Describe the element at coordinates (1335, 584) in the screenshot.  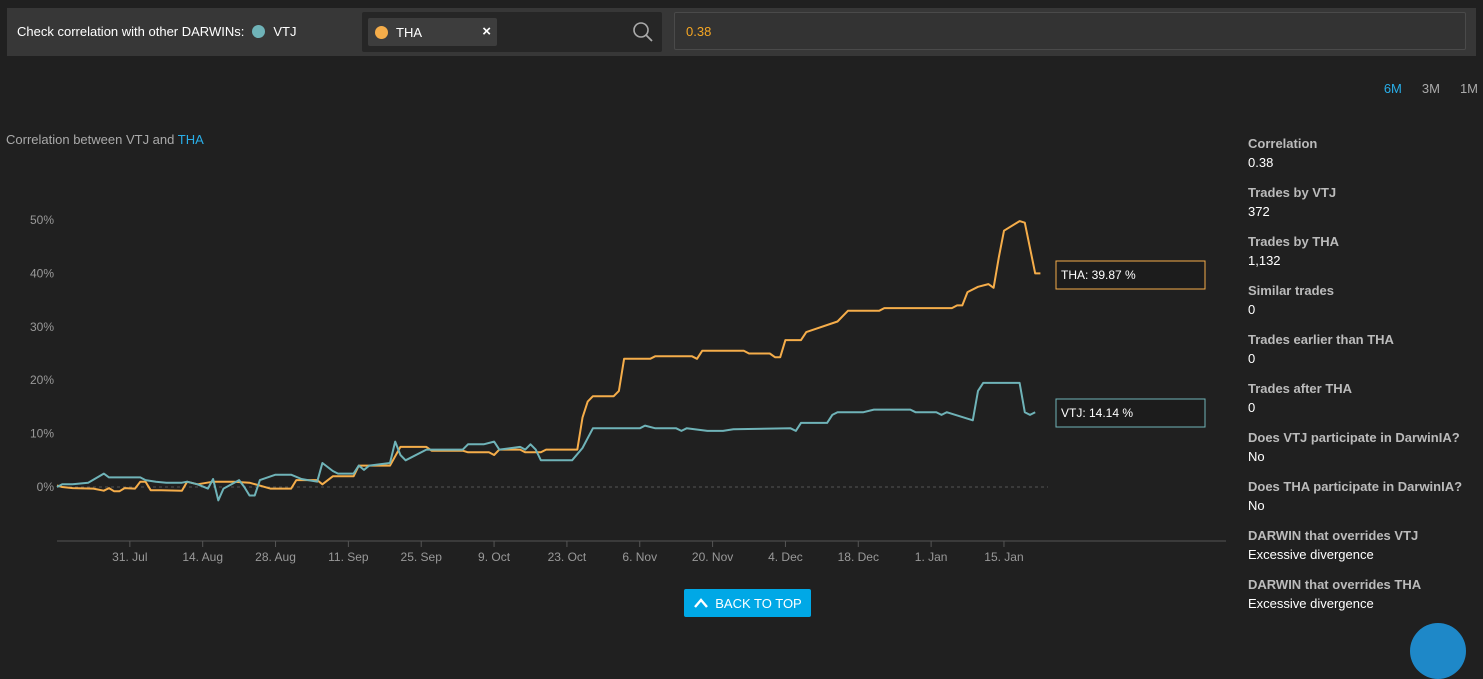
I see `stat-label: DARWIN that overrides THA` at that location.